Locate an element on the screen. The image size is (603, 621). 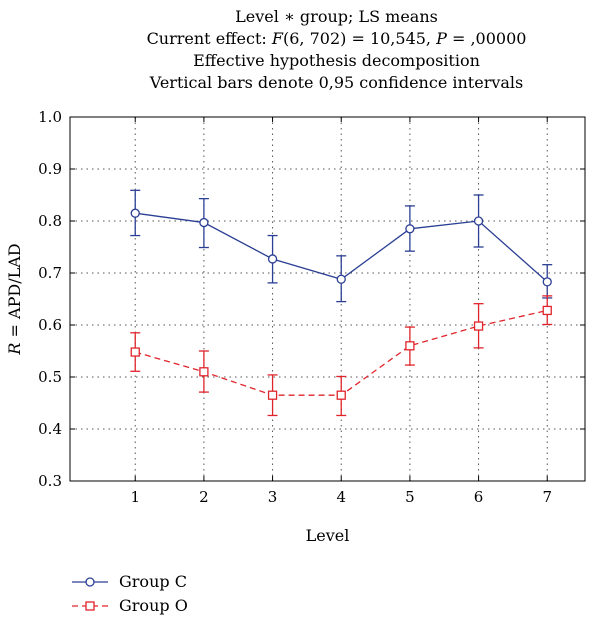
title-line-3: Effective hypothesis decomposition is located at coordinates (336, 60).